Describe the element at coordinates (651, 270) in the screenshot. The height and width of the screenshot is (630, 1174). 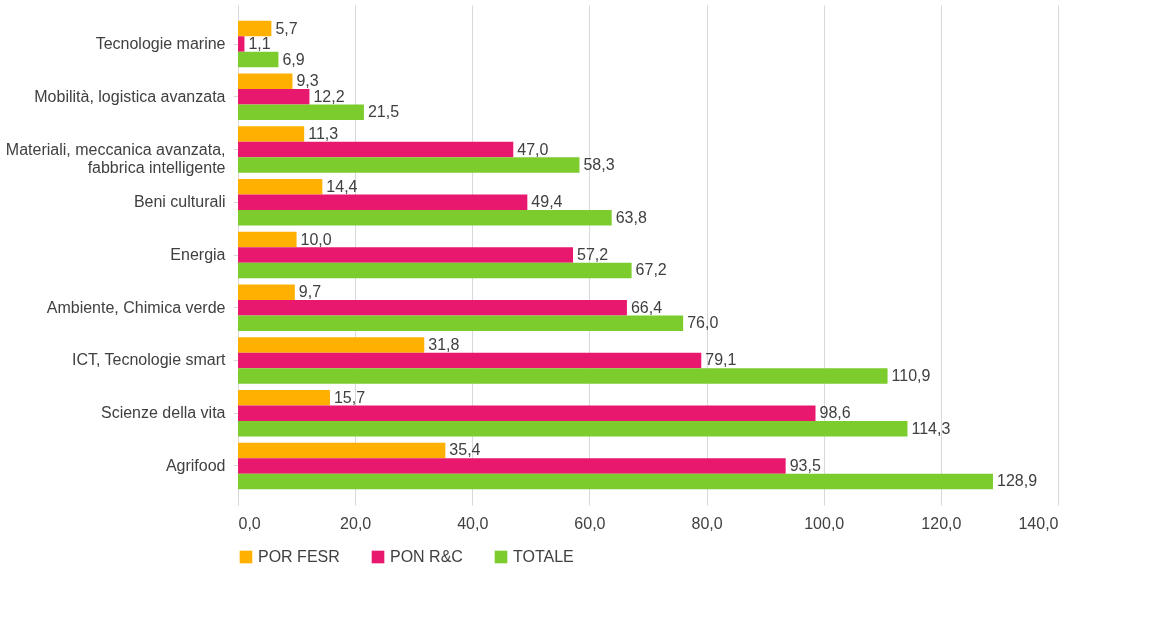
I see `data-label: 67,2` at that location.